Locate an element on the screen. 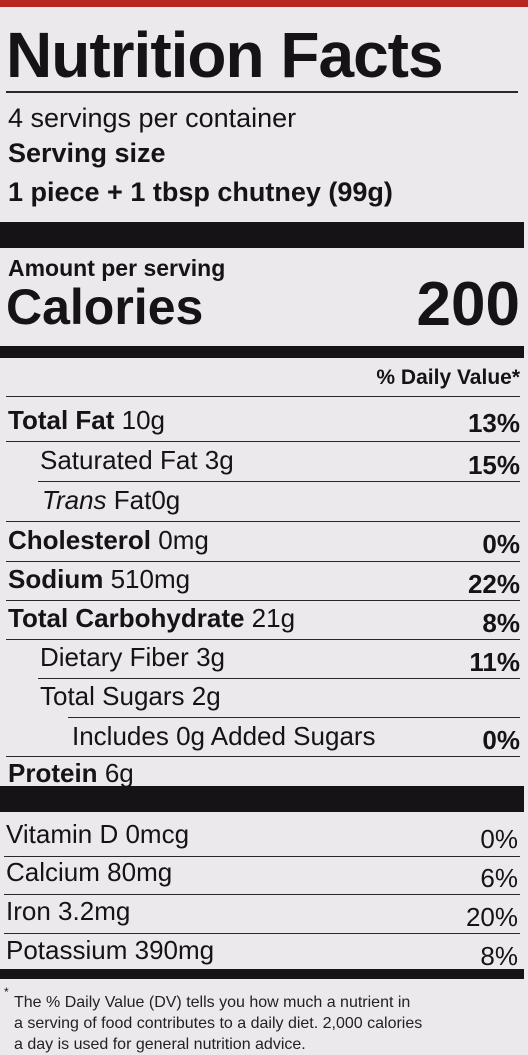  red-package-strip is located at coordinates (264, 3).